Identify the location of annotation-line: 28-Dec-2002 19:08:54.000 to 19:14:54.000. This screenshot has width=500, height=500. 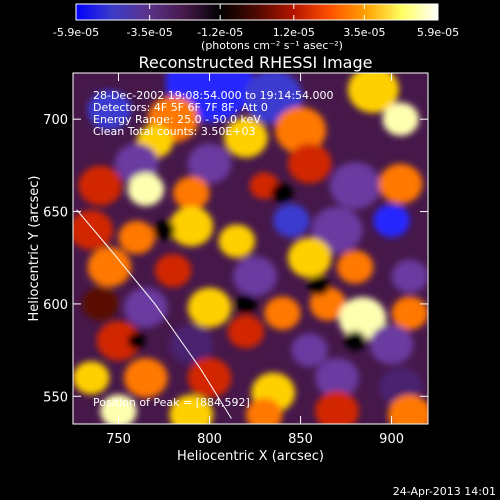
(213, 95).